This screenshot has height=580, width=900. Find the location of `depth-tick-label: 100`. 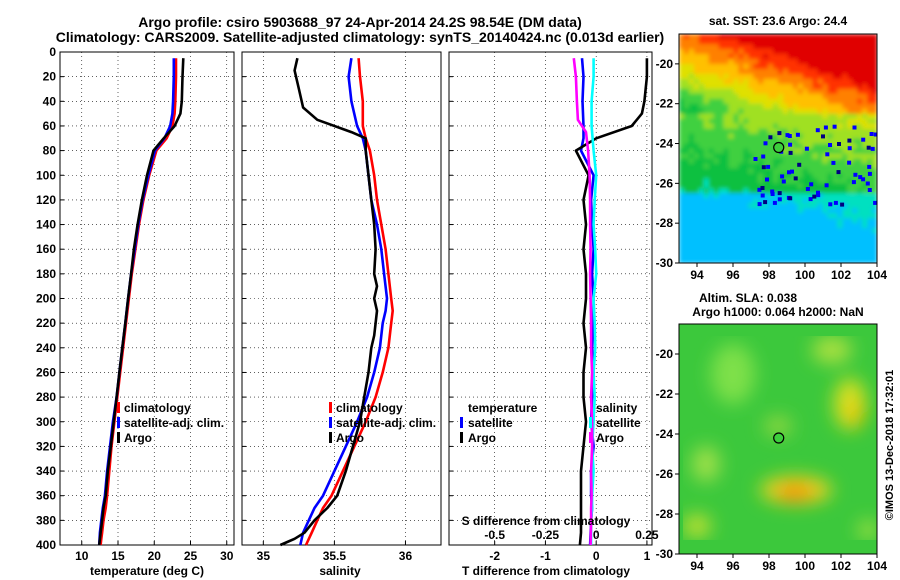

depth-tick-label: 100 is located at coordinates (46, 175).